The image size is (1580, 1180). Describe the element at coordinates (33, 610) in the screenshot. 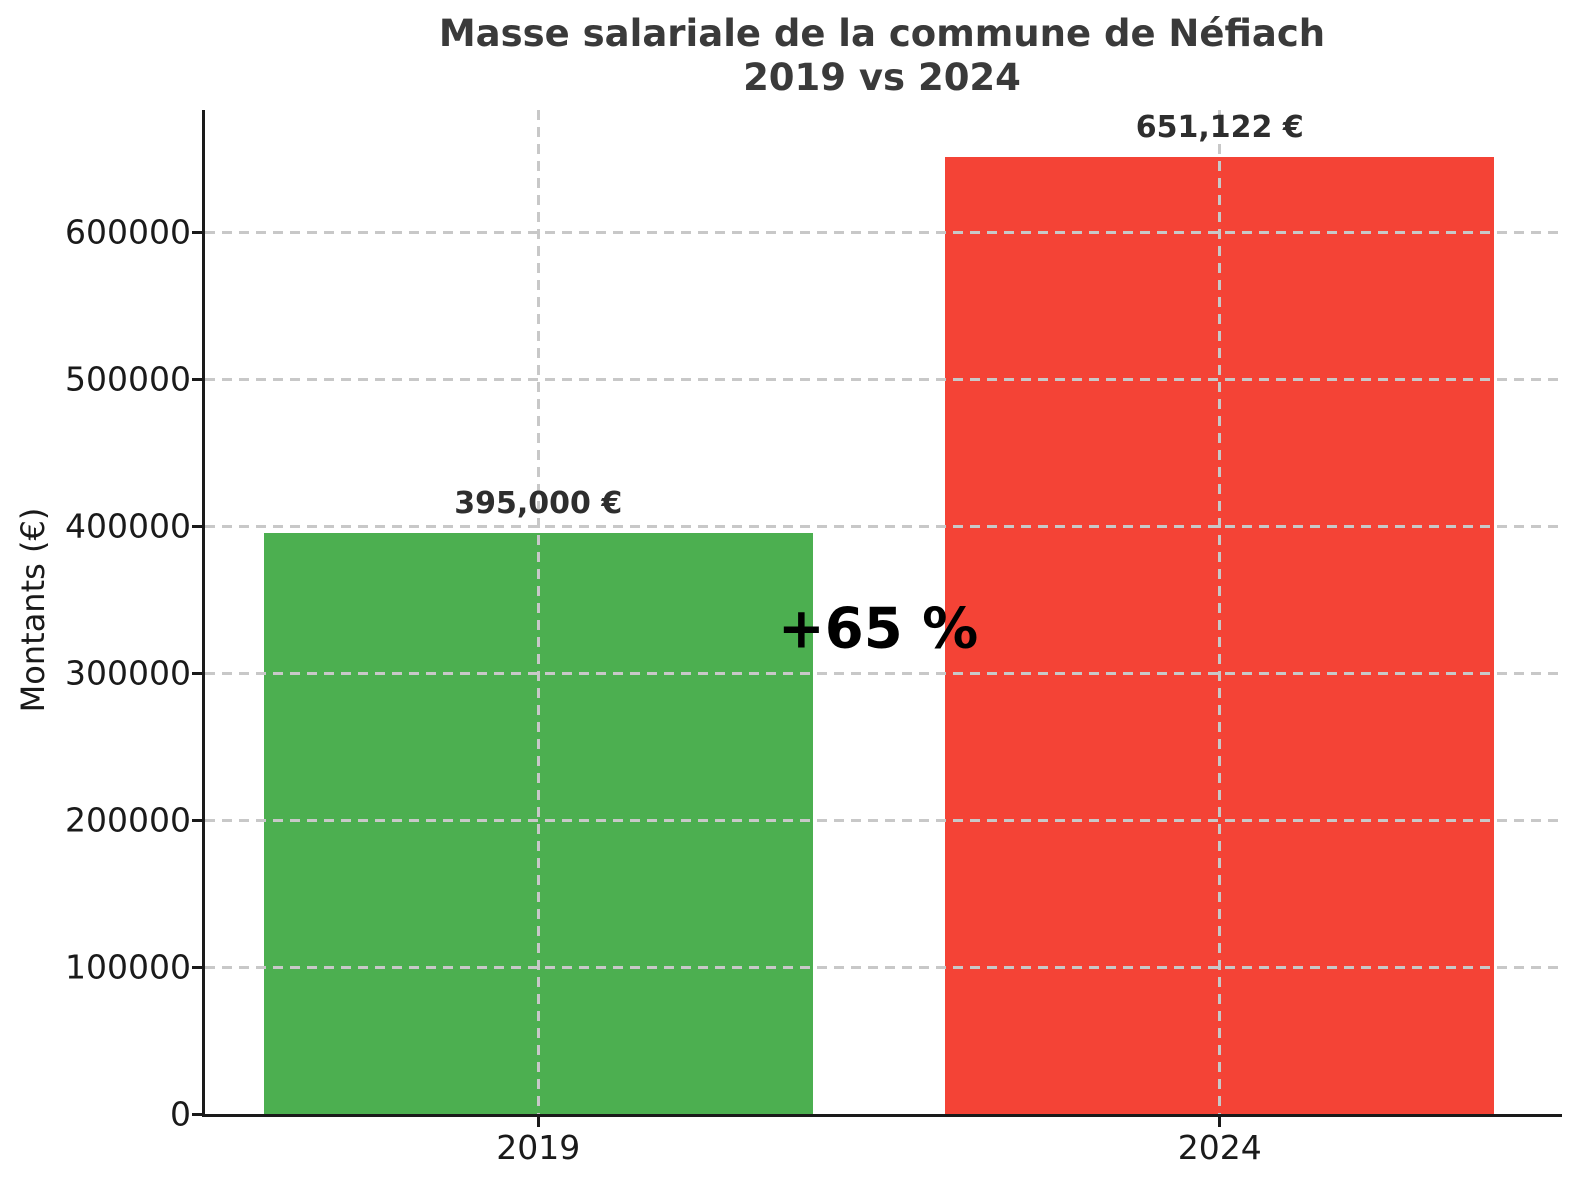

I see `y-axis-title: Montants (€)` at that location.